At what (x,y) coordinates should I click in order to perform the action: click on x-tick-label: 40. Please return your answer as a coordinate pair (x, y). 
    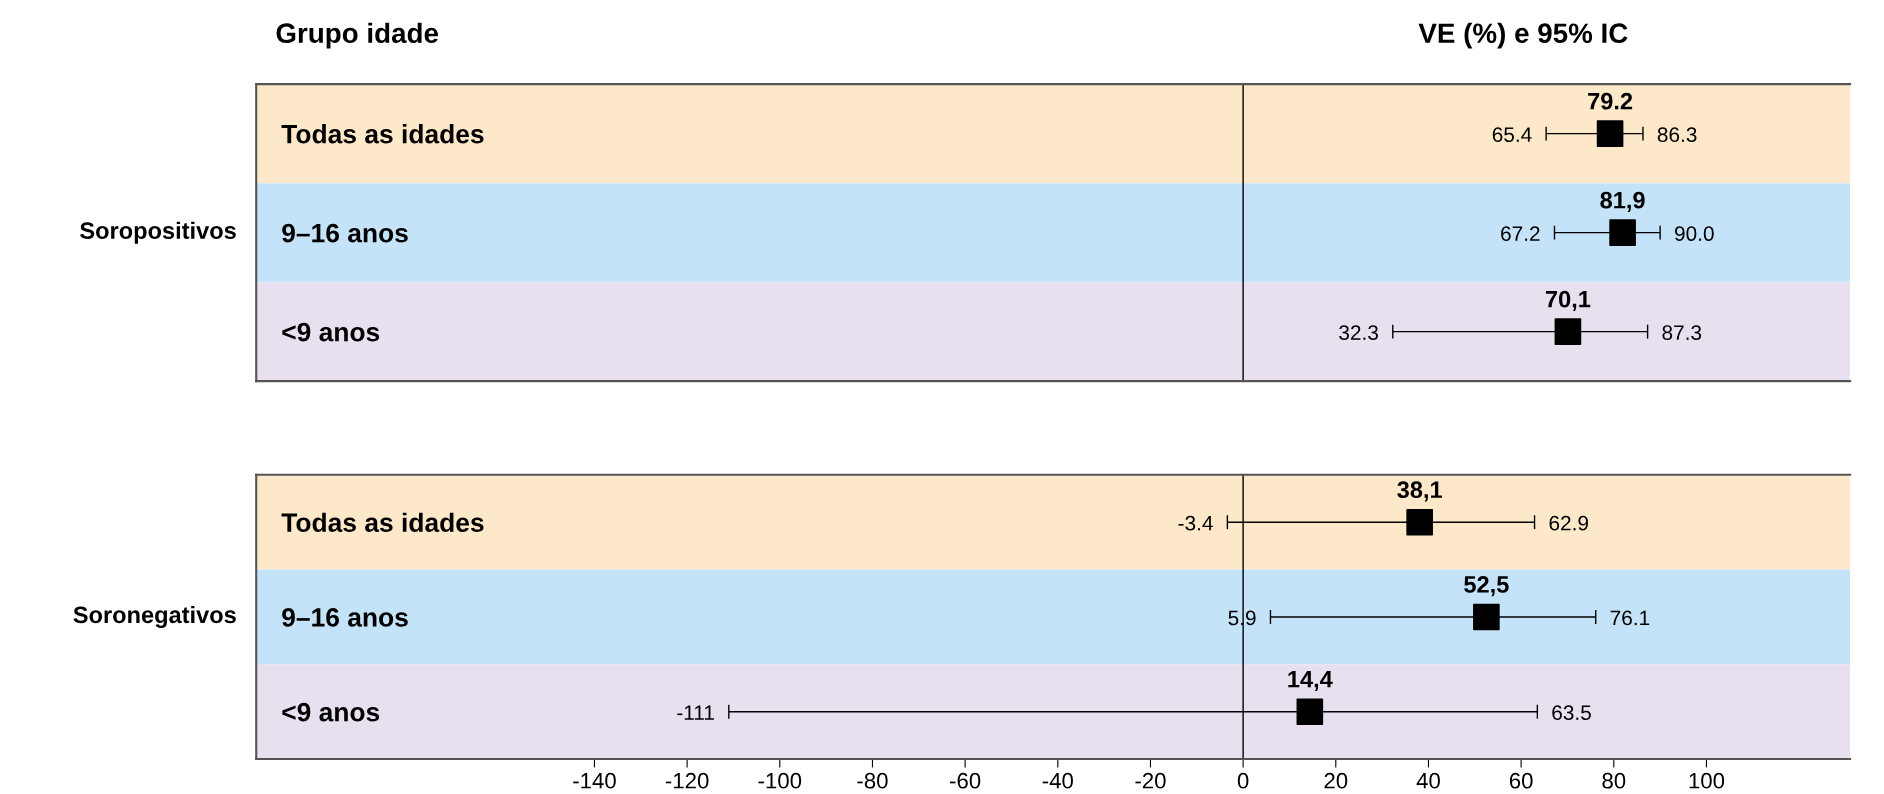
    Looking at the image, I should click on (1428, 780).